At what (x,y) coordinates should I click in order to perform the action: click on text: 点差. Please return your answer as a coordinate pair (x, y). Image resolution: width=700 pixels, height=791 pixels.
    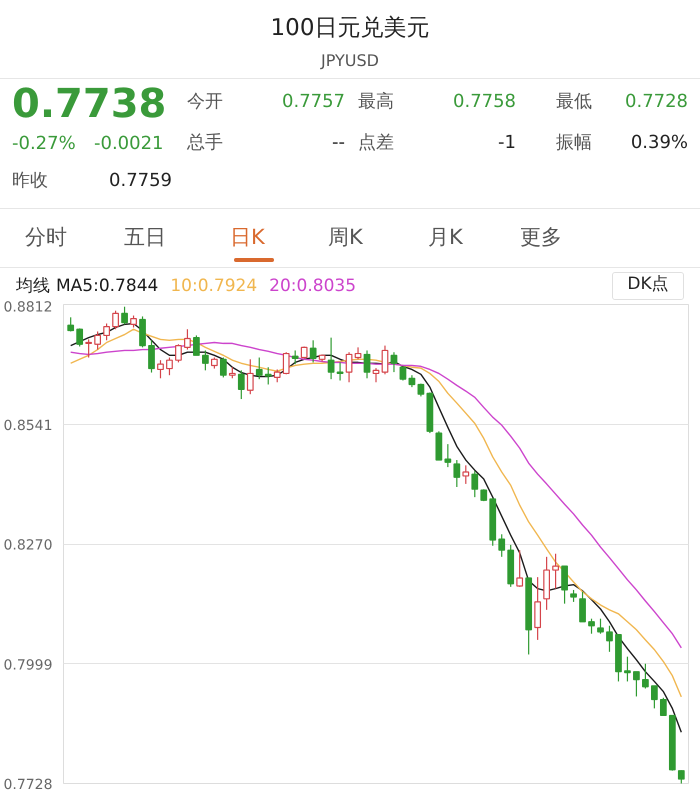
    Looking at the image, I should click on (376, 142).